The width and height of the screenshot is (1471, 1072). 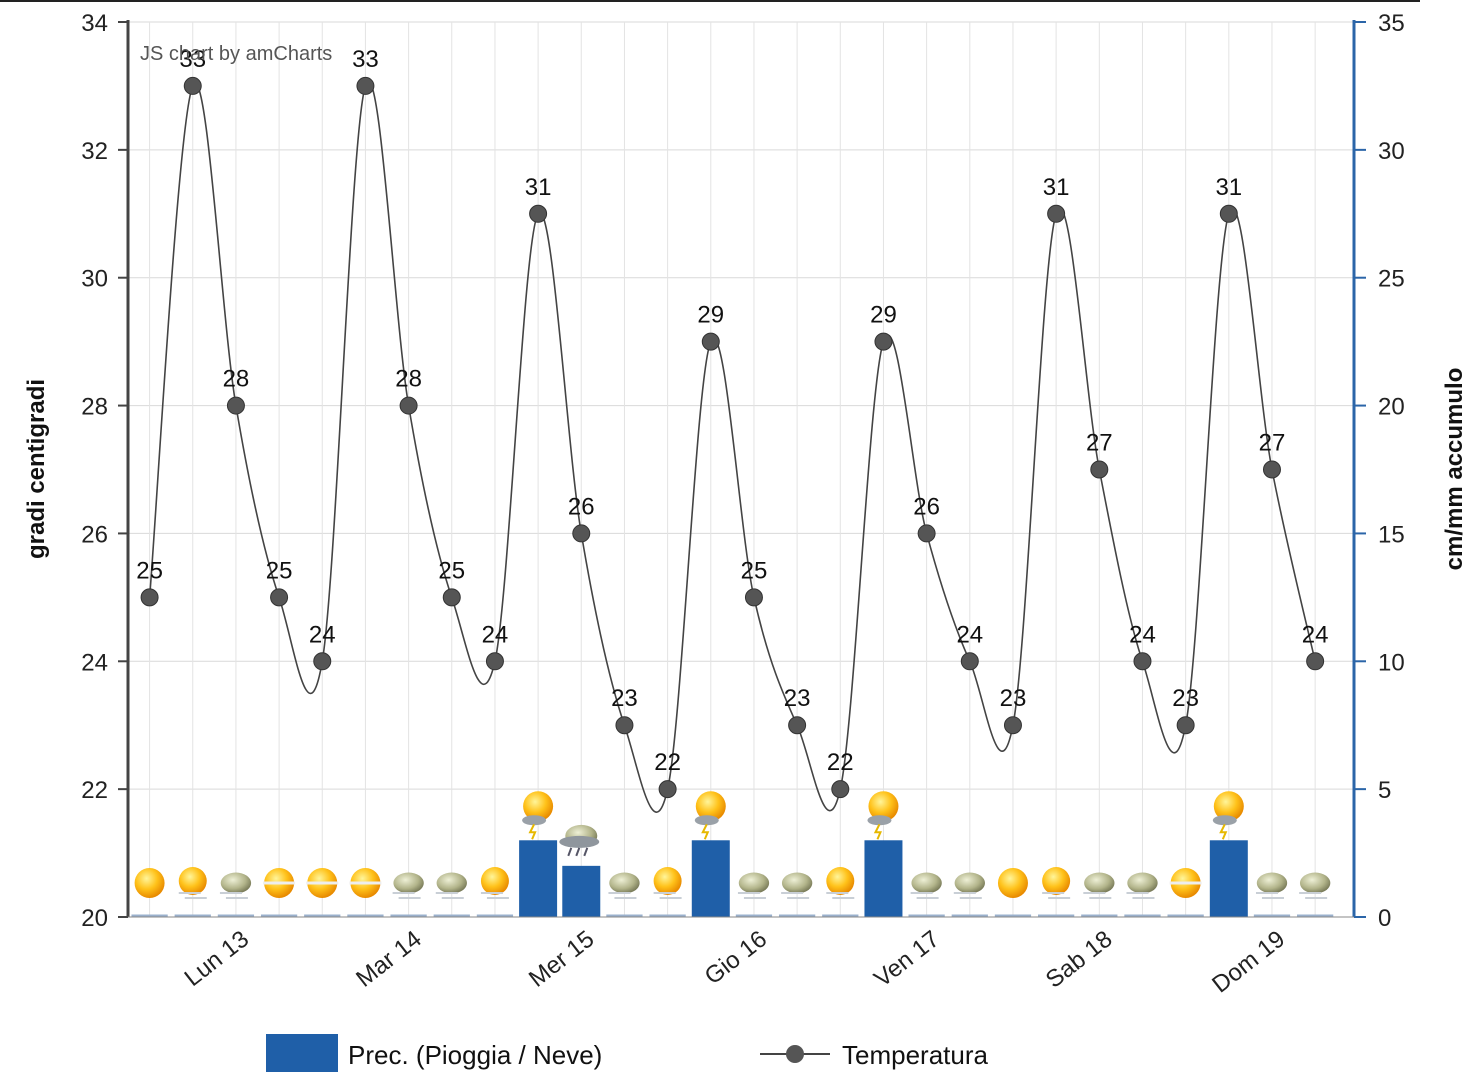 I want to click on sun-storm-icon, so click(x=1228, y=815).